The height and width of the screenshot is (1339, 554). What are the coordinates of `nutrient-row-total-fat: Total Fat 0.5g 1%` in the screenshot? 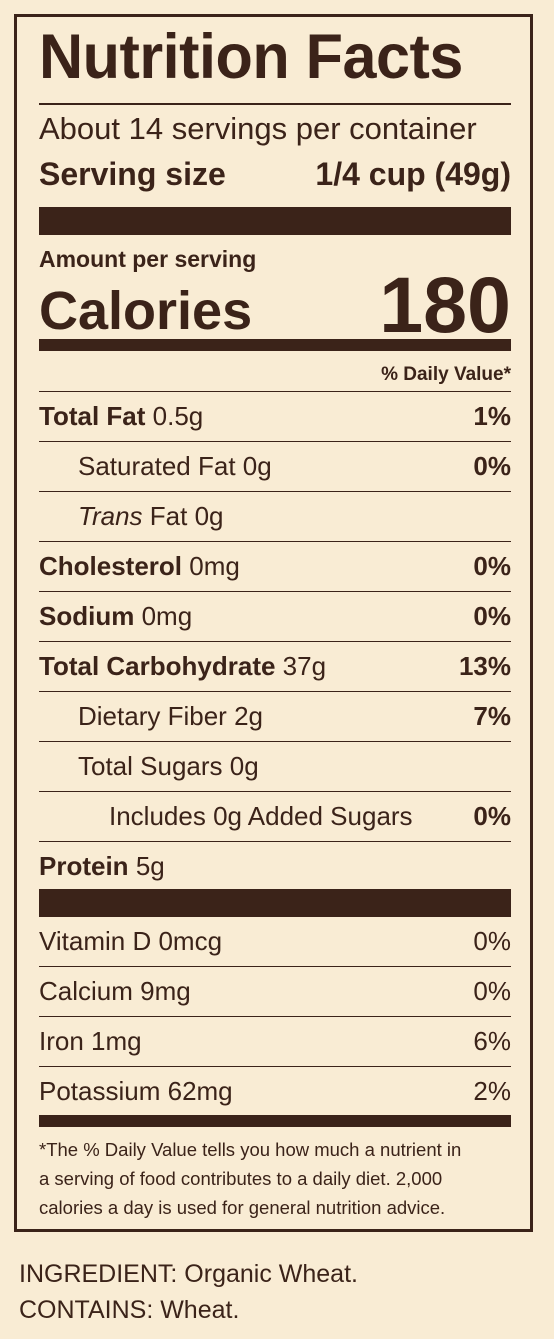 It's located at (275, 415).